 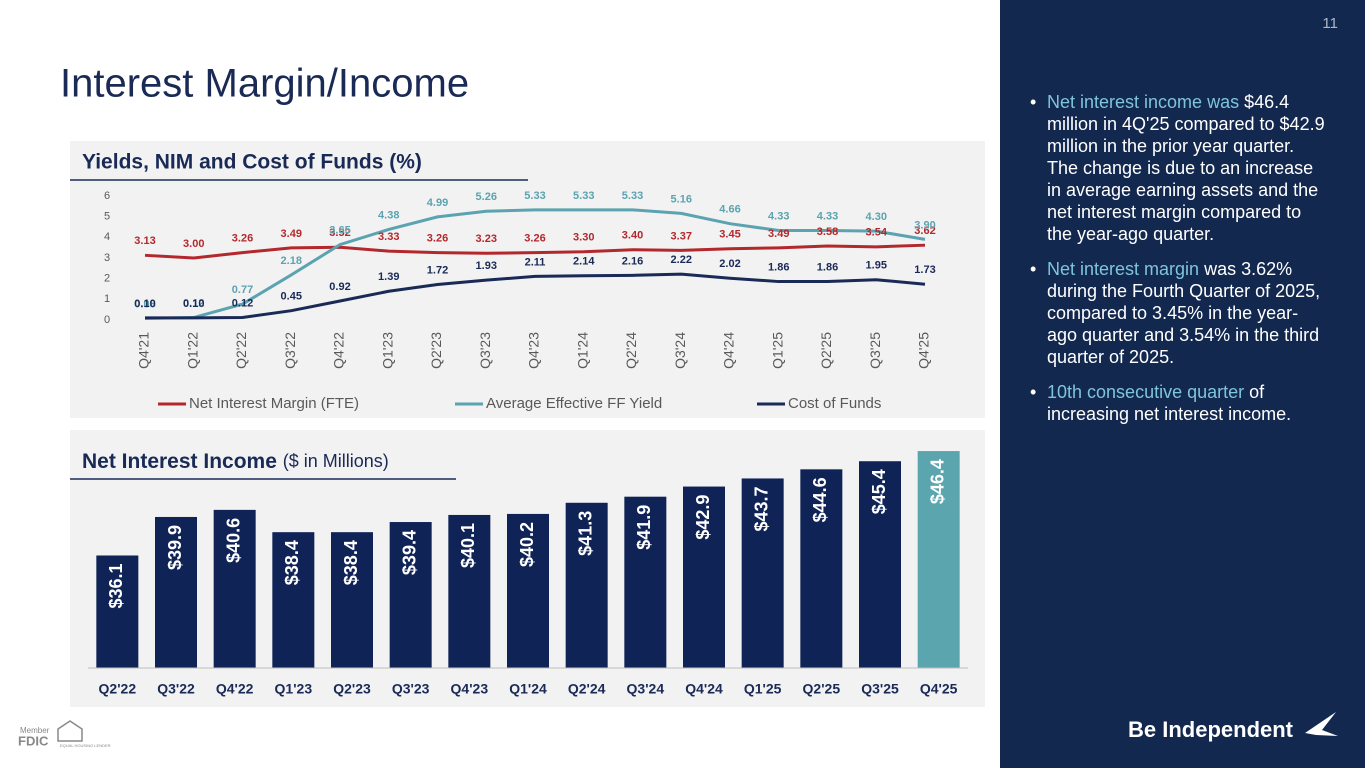 I want to click on data-label: 4.99, so click(x=437, y=203).